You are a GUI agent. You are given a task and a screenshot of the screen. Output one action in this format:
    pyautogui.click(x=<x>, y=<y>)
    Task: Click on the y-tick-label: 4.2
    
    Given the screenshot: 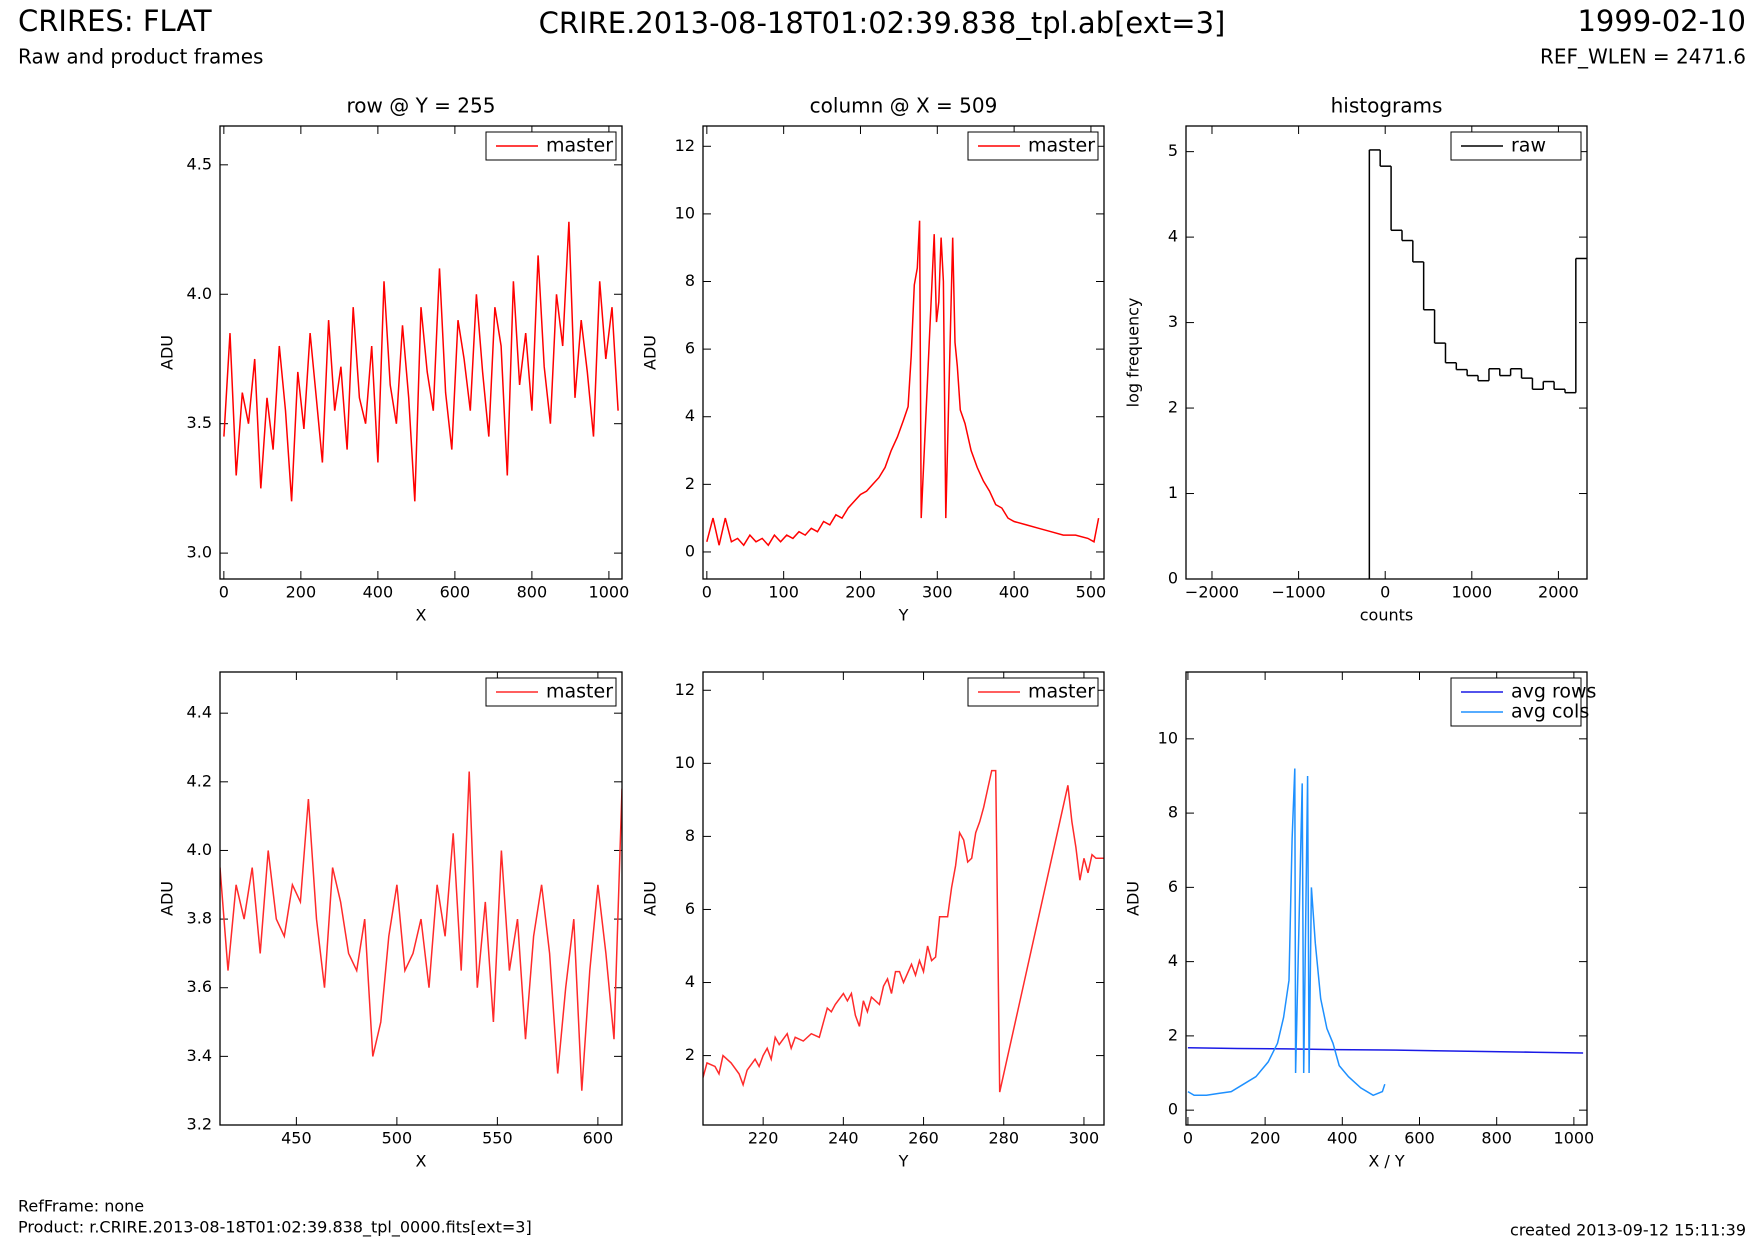 What is the action you would take?
    pyautogui.click(x=199, y=780)
    